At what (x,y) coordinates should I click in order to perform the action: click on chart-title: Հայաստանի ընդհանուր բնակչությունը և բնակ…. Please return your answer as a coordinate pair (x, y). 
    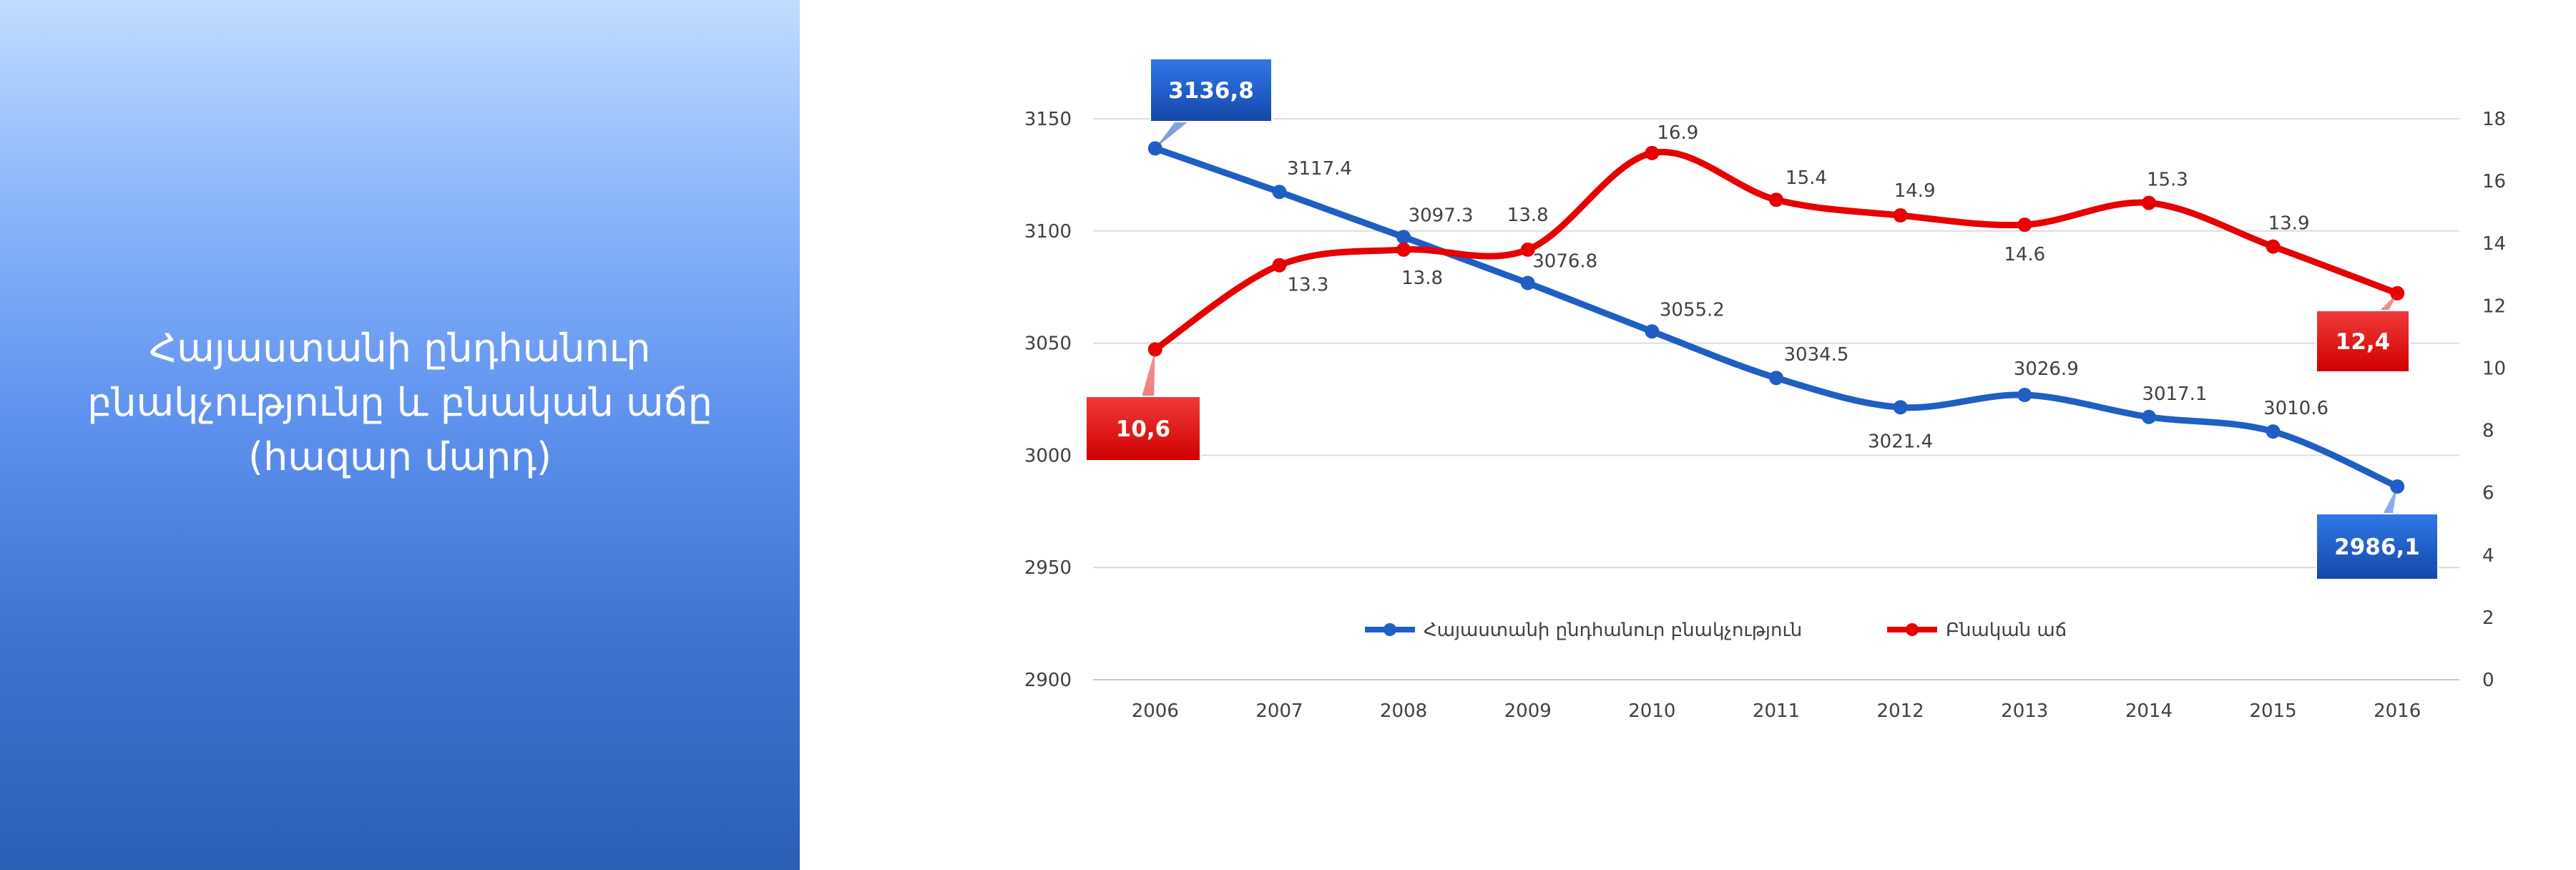
    Looking at the image, I should click on (400, 402).